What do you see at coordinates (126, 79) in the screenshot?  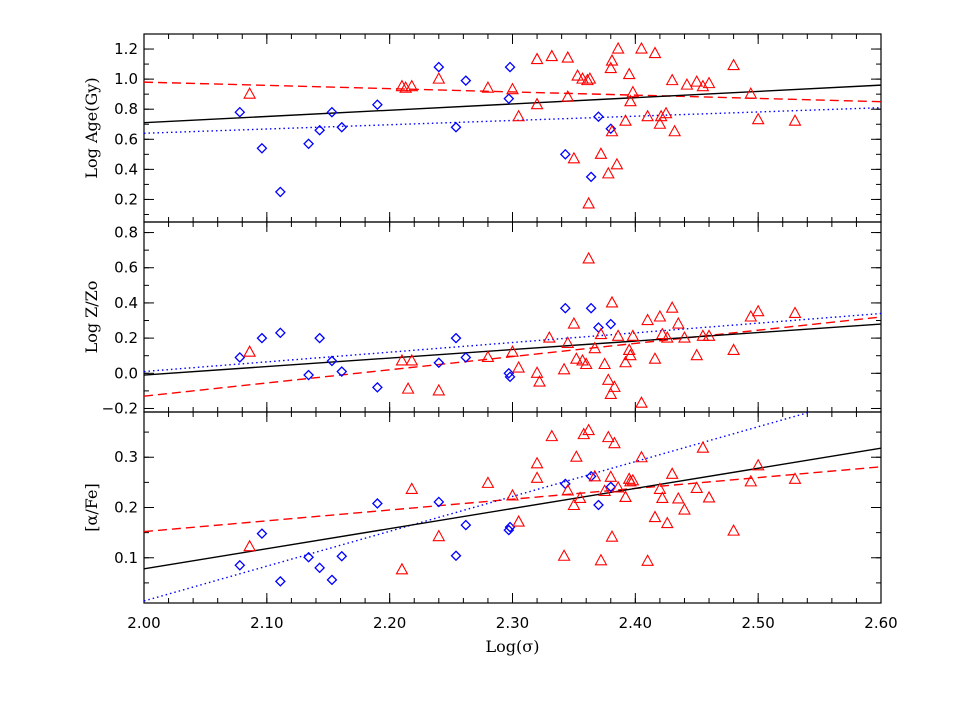 I see `y-tick-label: 1.0` at bounding box center [126, 79].